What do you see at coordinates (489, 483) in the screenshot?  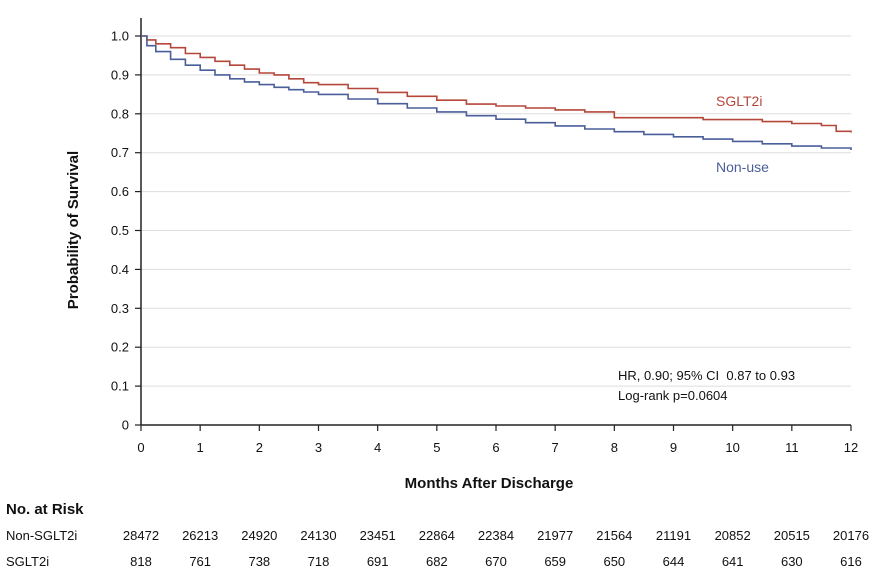 I see `x-axis-title: Months After Discharge` at bounding box center [489, 483].